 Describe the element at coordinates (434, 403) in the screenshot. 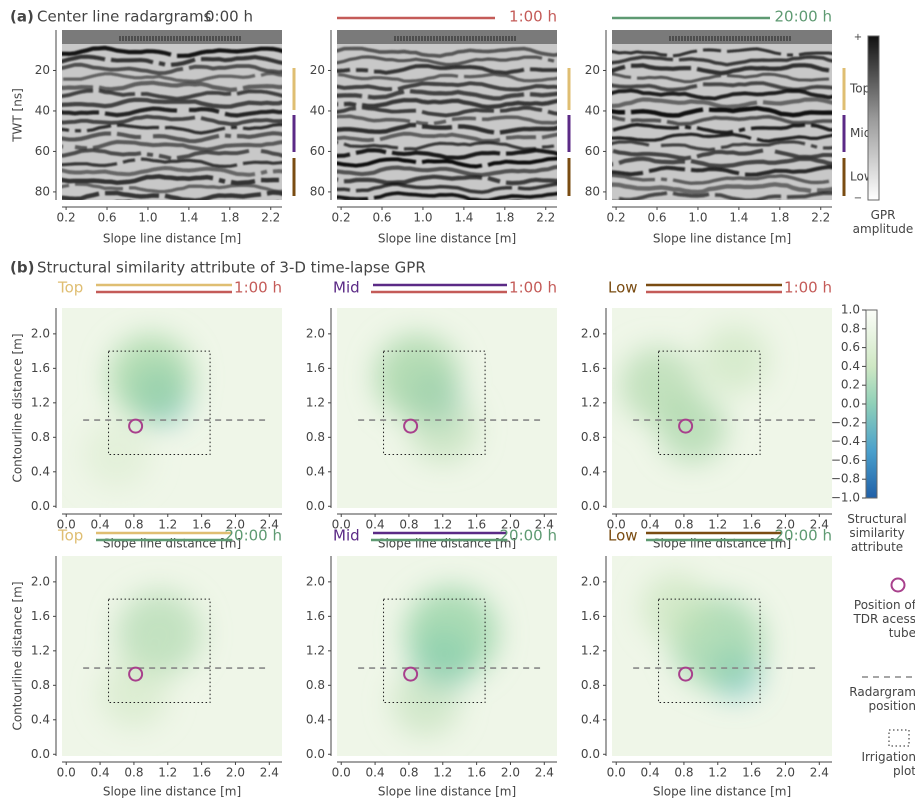

I see `irrigation-plot` at that location.